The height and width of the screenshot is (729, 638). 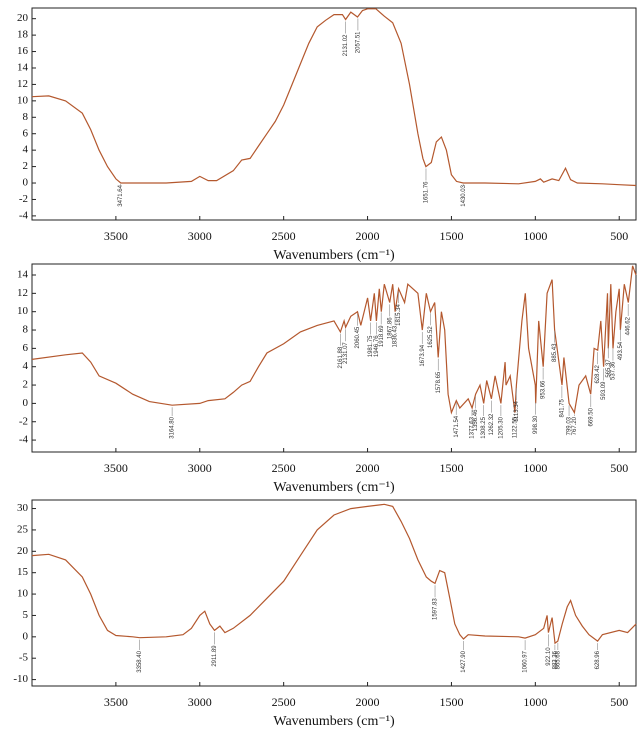 What do you see at coordinates (484, 427) in the screenshot?
I see `peak-label: 1308.25` at bounding box center [484, 427].